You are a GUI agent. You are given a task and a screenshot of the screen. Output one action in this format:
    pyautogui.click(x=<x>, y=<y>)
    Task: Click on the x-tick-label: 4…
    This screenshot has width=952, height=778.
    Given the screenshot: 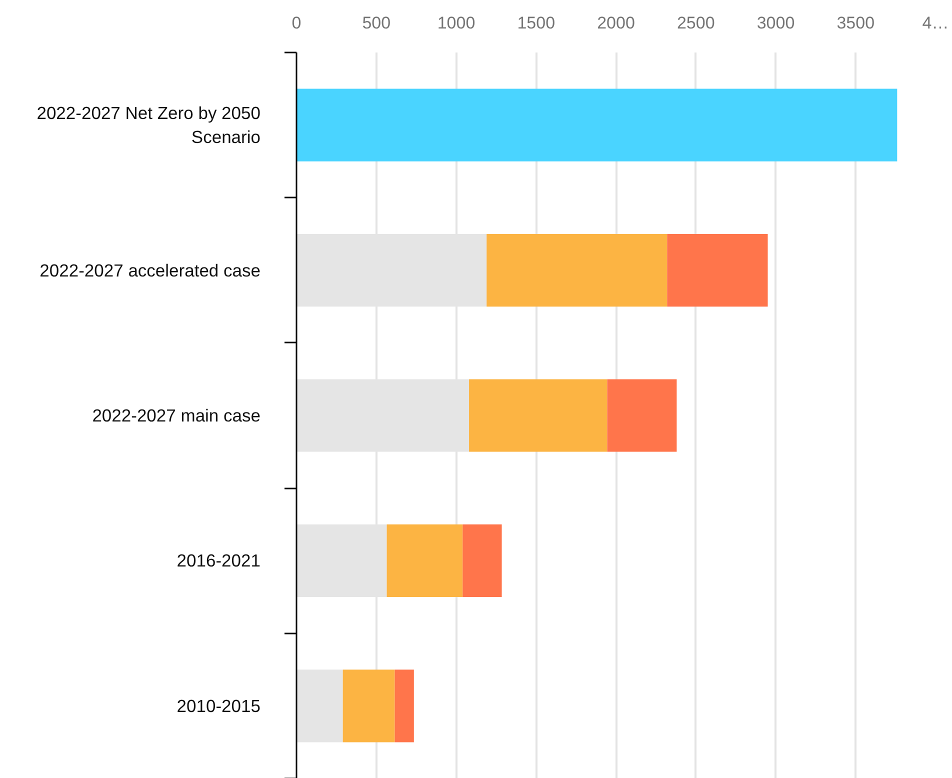 What is the action you would take?
    pyautogui.click(x=935, y=23)
    